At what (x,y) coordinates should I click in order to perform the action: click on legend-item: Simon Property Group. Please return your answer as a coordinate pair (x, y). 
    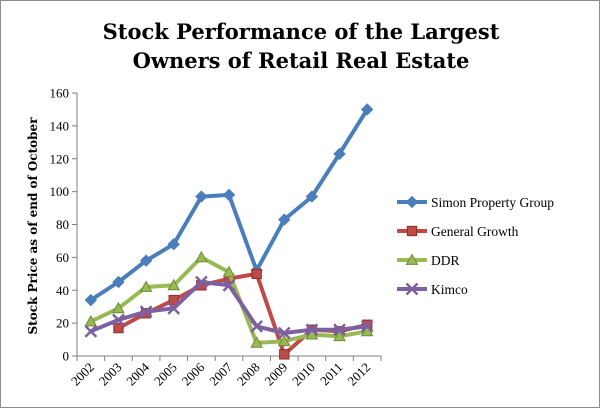
    Looking at the image, I should click on (475, 202).